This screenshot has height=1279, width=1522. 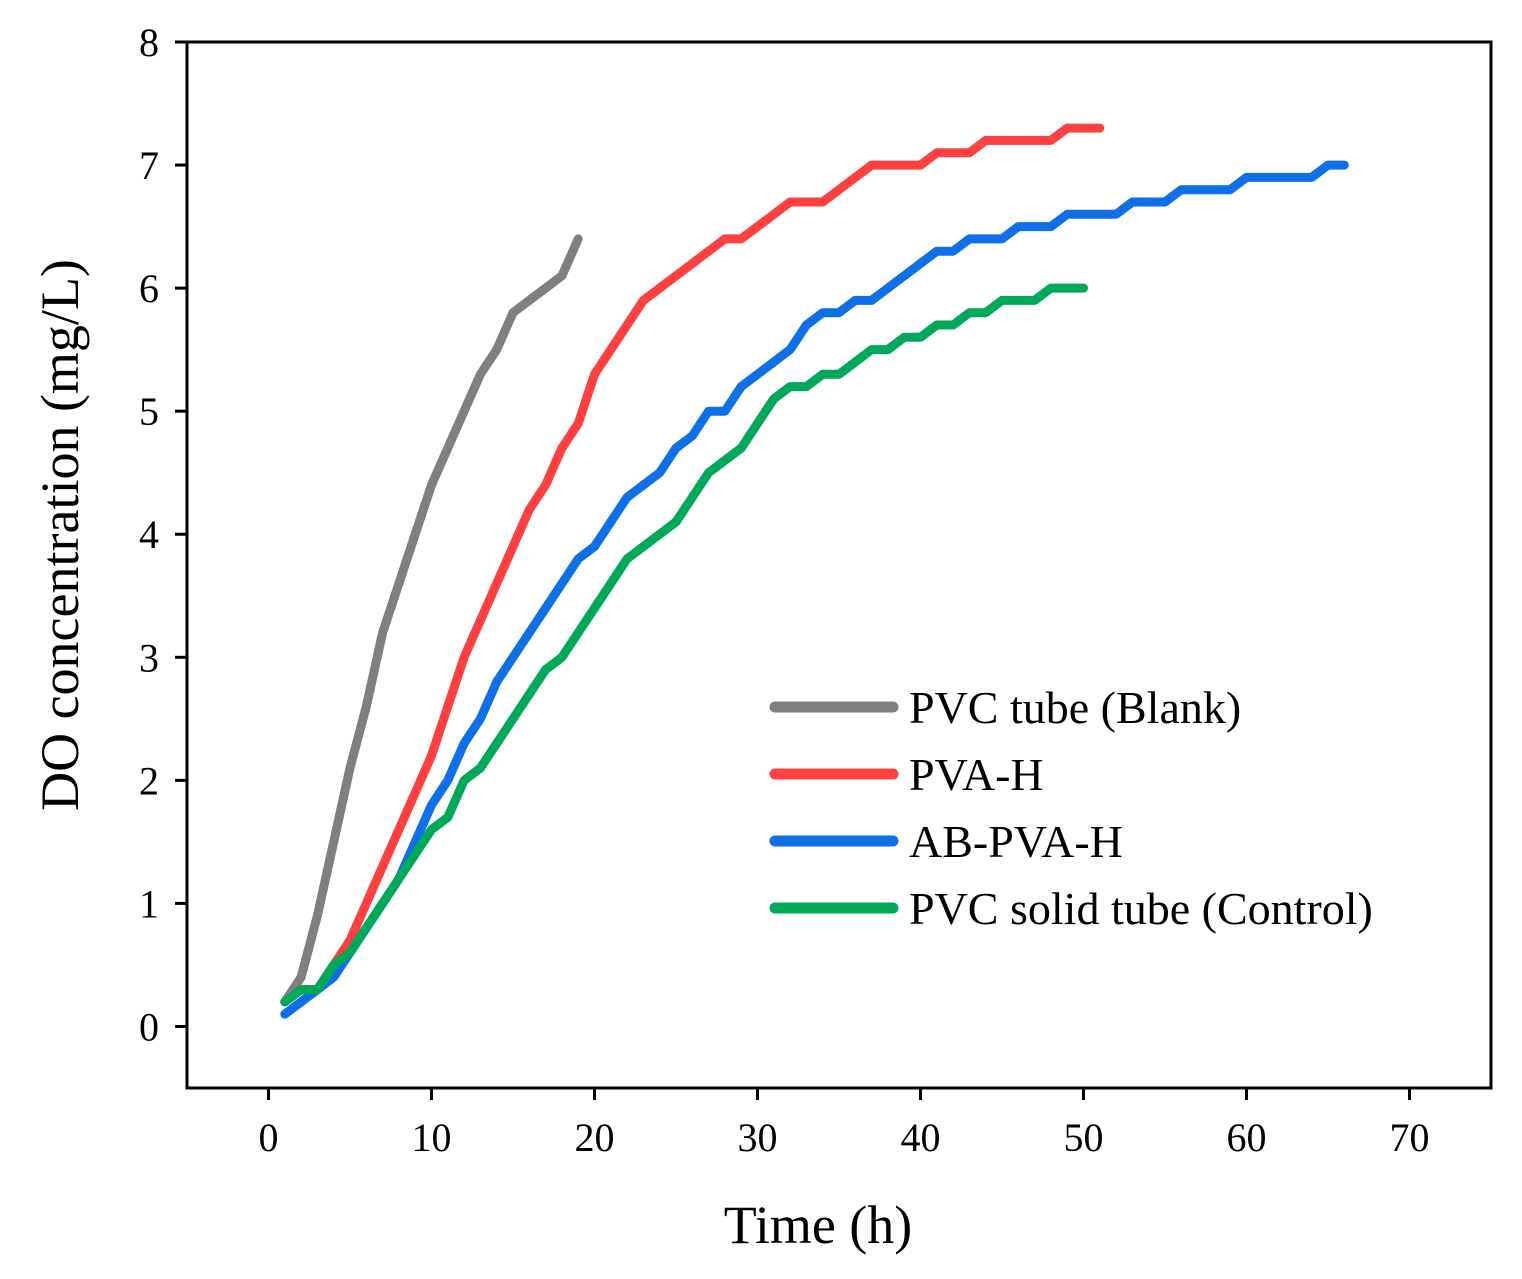 What do you see at coordinates (1016, 841) in the screenshot?
I see `legend-label: AB-PVA-H` at bounding box center [1016, 841].